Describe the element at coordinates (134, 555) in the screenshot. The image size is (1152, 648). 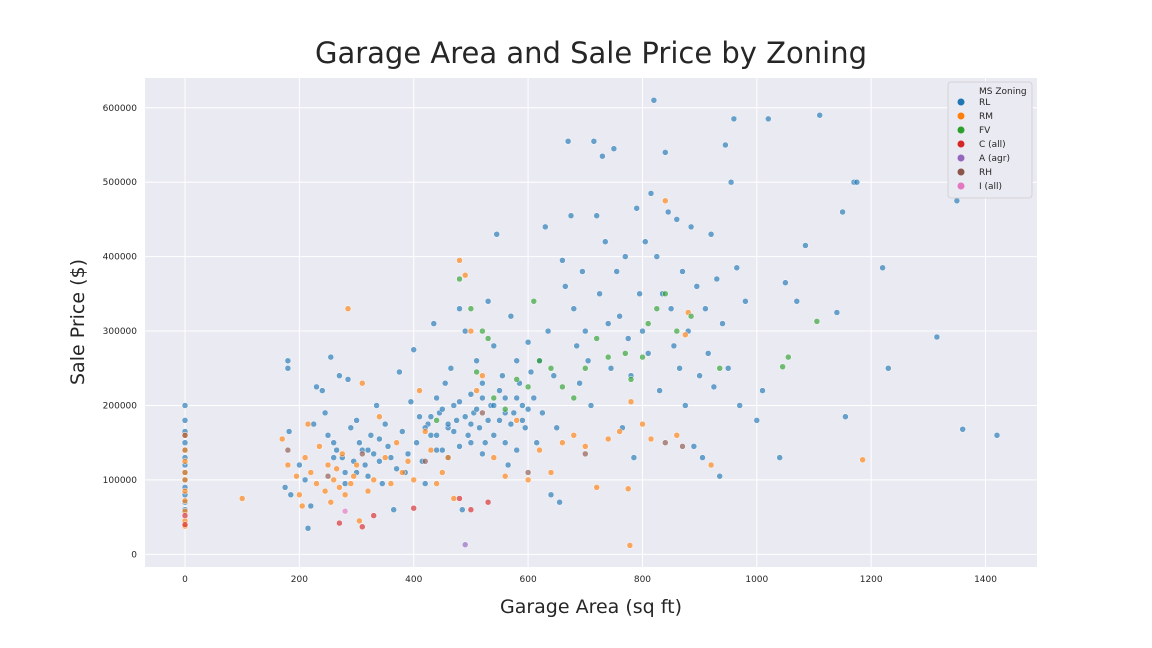
I see `y-tick-label: 0` at that location.